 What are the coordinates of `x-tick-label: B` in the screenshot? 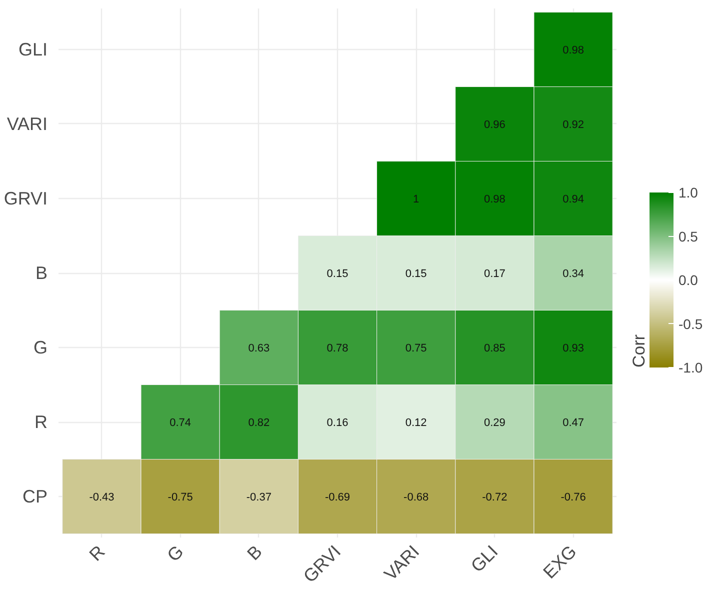 It's located at (254, 552).